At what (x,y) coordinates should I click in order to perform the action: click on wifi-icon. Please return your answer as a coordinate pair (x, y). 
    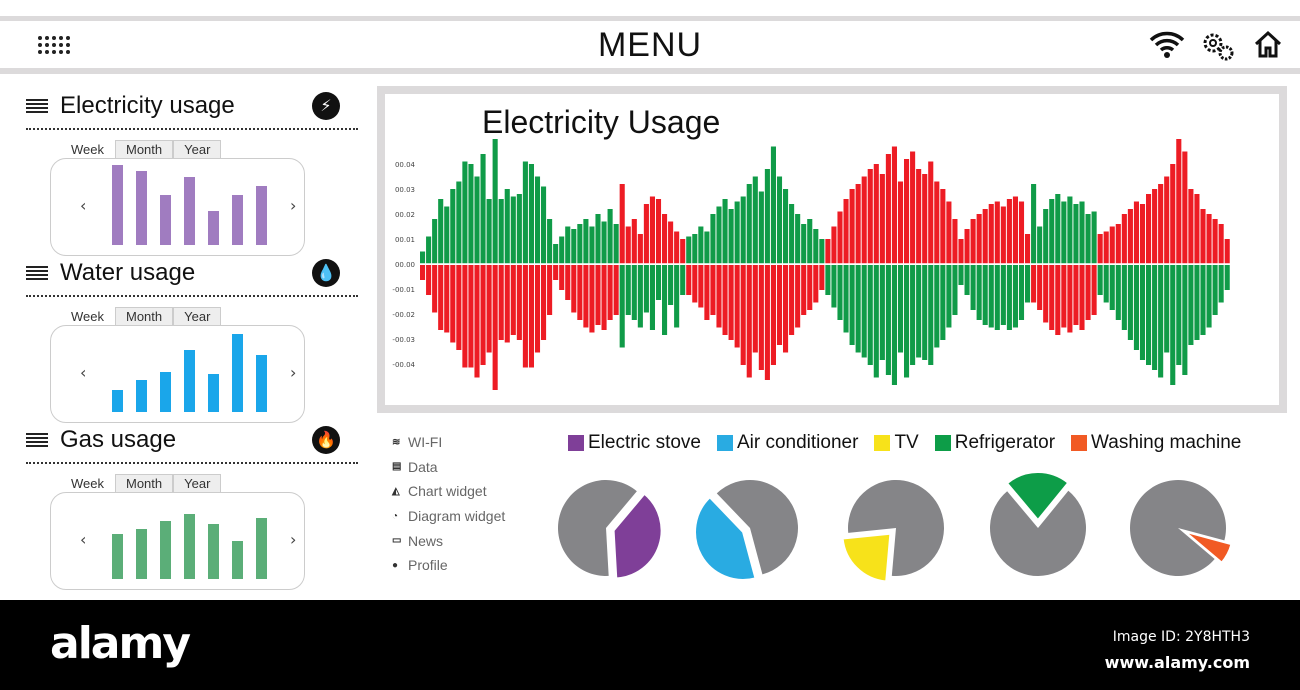
    Looking at the image, I should click on (1167, 44).